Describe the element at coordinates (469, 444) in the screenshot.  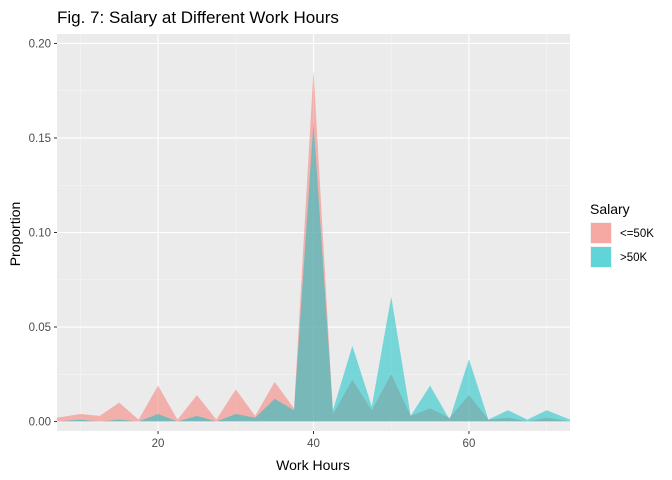
I see `x-tick-label: 60` at that location.